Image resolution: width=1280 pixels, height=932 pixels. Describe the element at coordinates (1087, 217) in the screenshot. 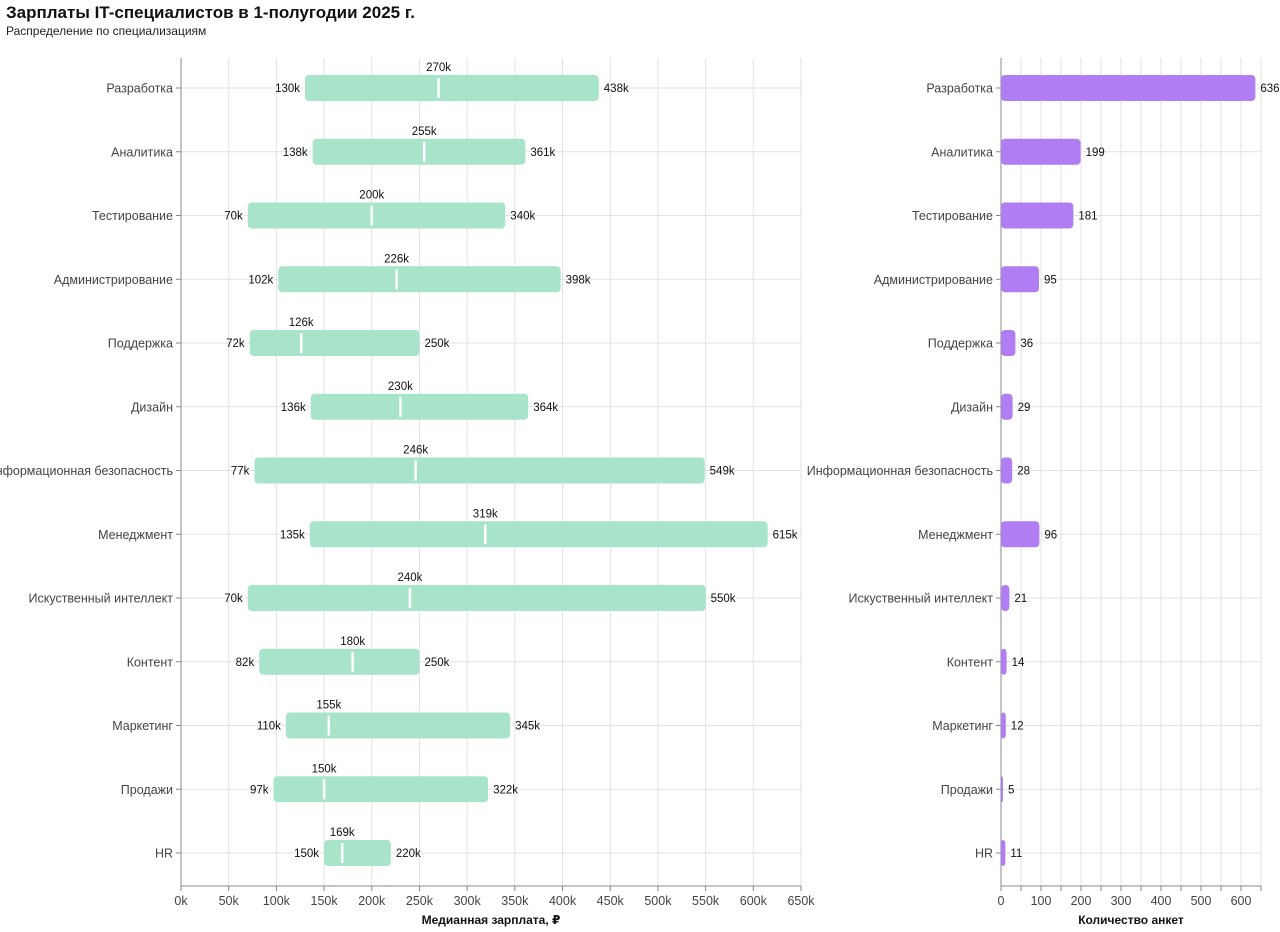

I see `count-value-label: 181` at that location.